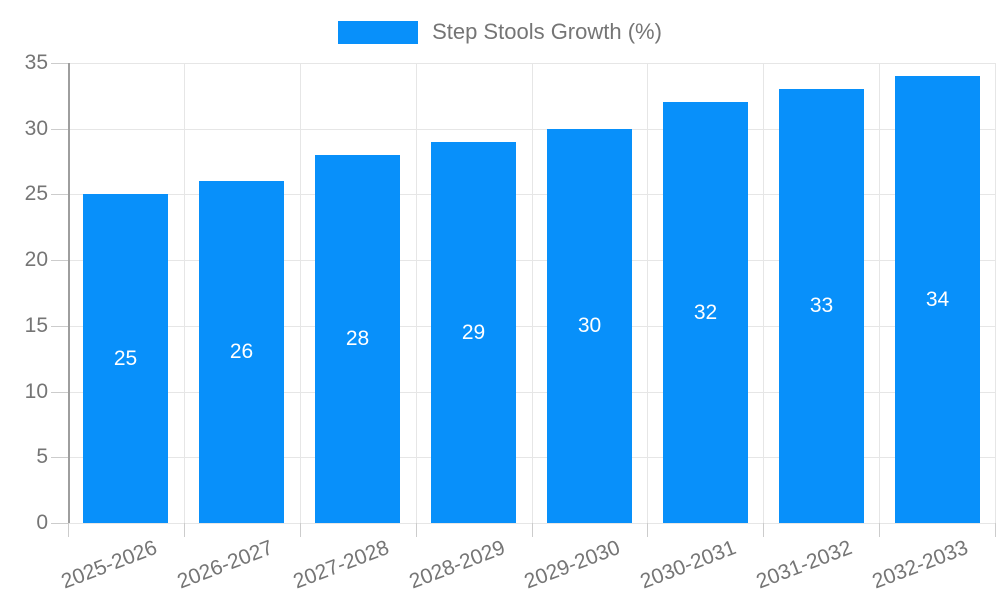  I want to click on y-axis-tick-label: 15, so click(36, 325).